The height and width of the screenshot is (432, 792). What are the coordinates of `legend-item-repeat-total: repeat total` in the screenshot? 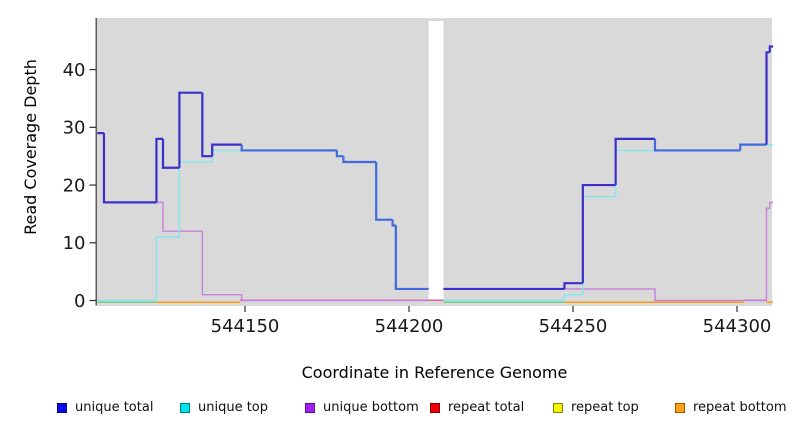 It's located at (477, 408).